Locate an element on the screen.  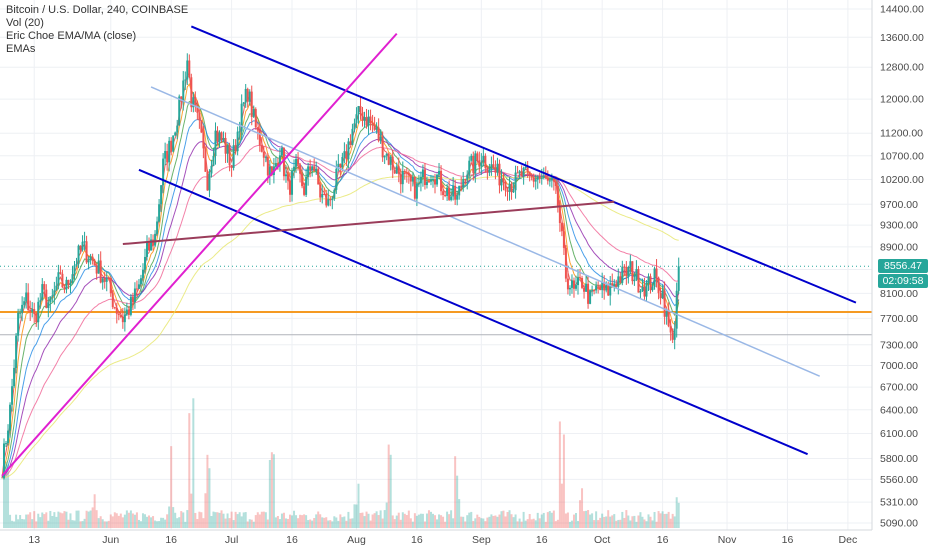
time-tick-label: Dec is located at coordinates (848, 540).